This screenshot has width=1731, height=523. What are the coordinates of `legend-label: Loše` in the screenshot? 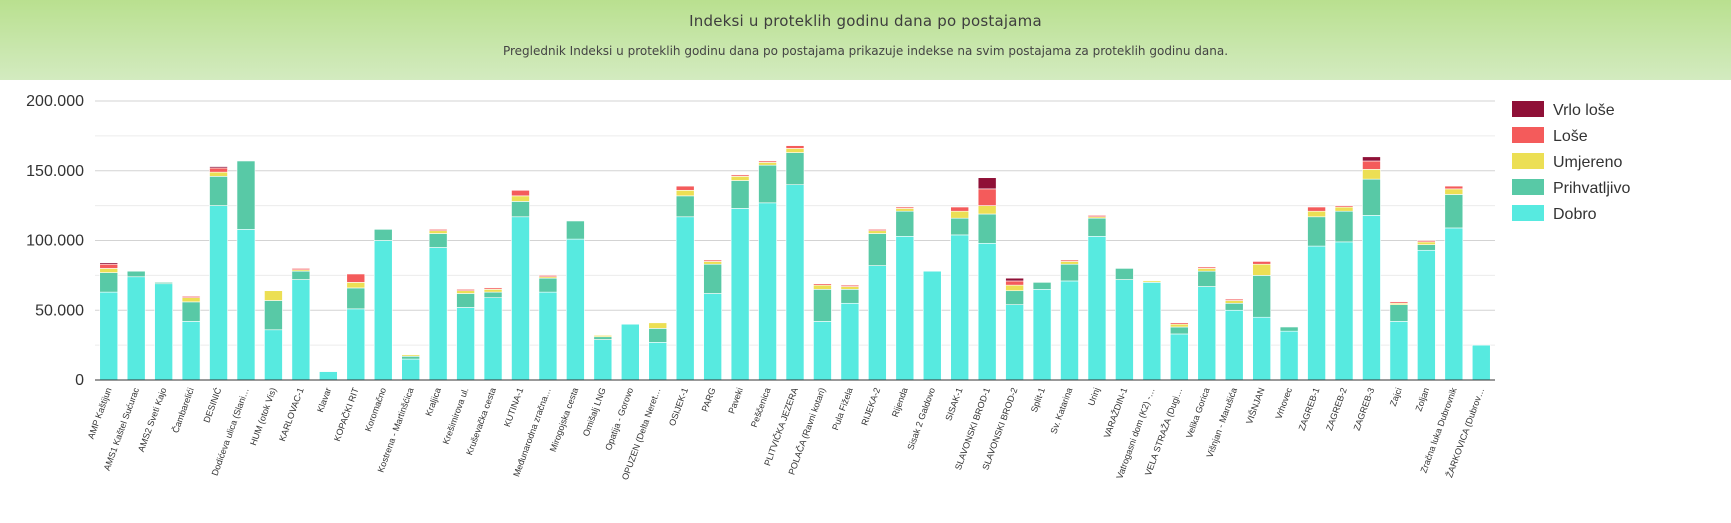 It's located at (1570, 136).